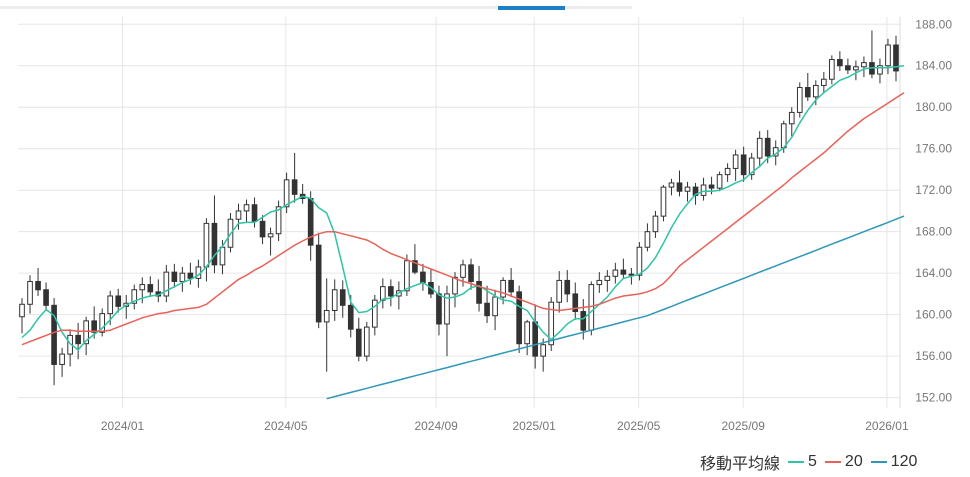  I want to click on legend-title: 移動平均線, so click(740, 464).